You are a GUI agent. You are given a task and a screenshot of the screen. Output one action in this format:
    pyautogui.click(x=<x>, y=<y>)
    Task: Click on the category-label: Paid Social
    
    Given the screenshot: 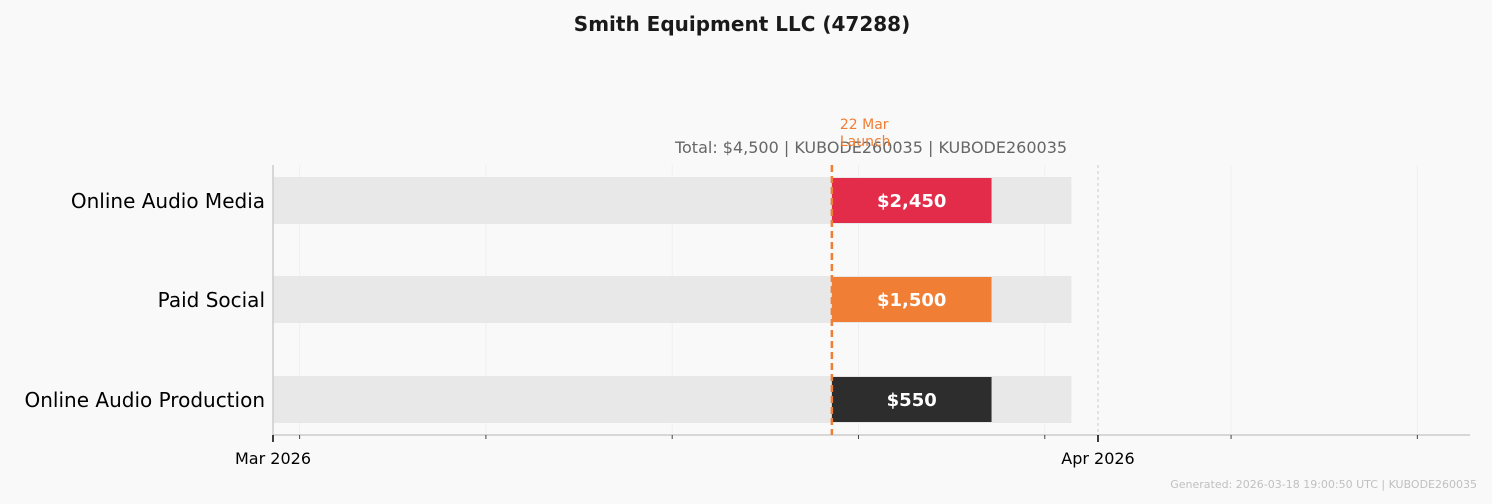 What is the action you would take?
    pyautogui.click(x=211, y=300)
    